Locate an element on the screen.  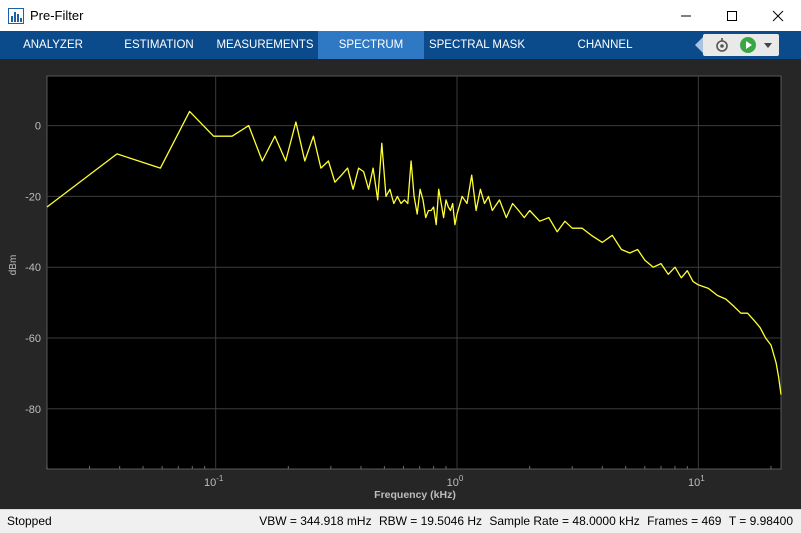
maximize-icon is located at coordinates (732, 15).